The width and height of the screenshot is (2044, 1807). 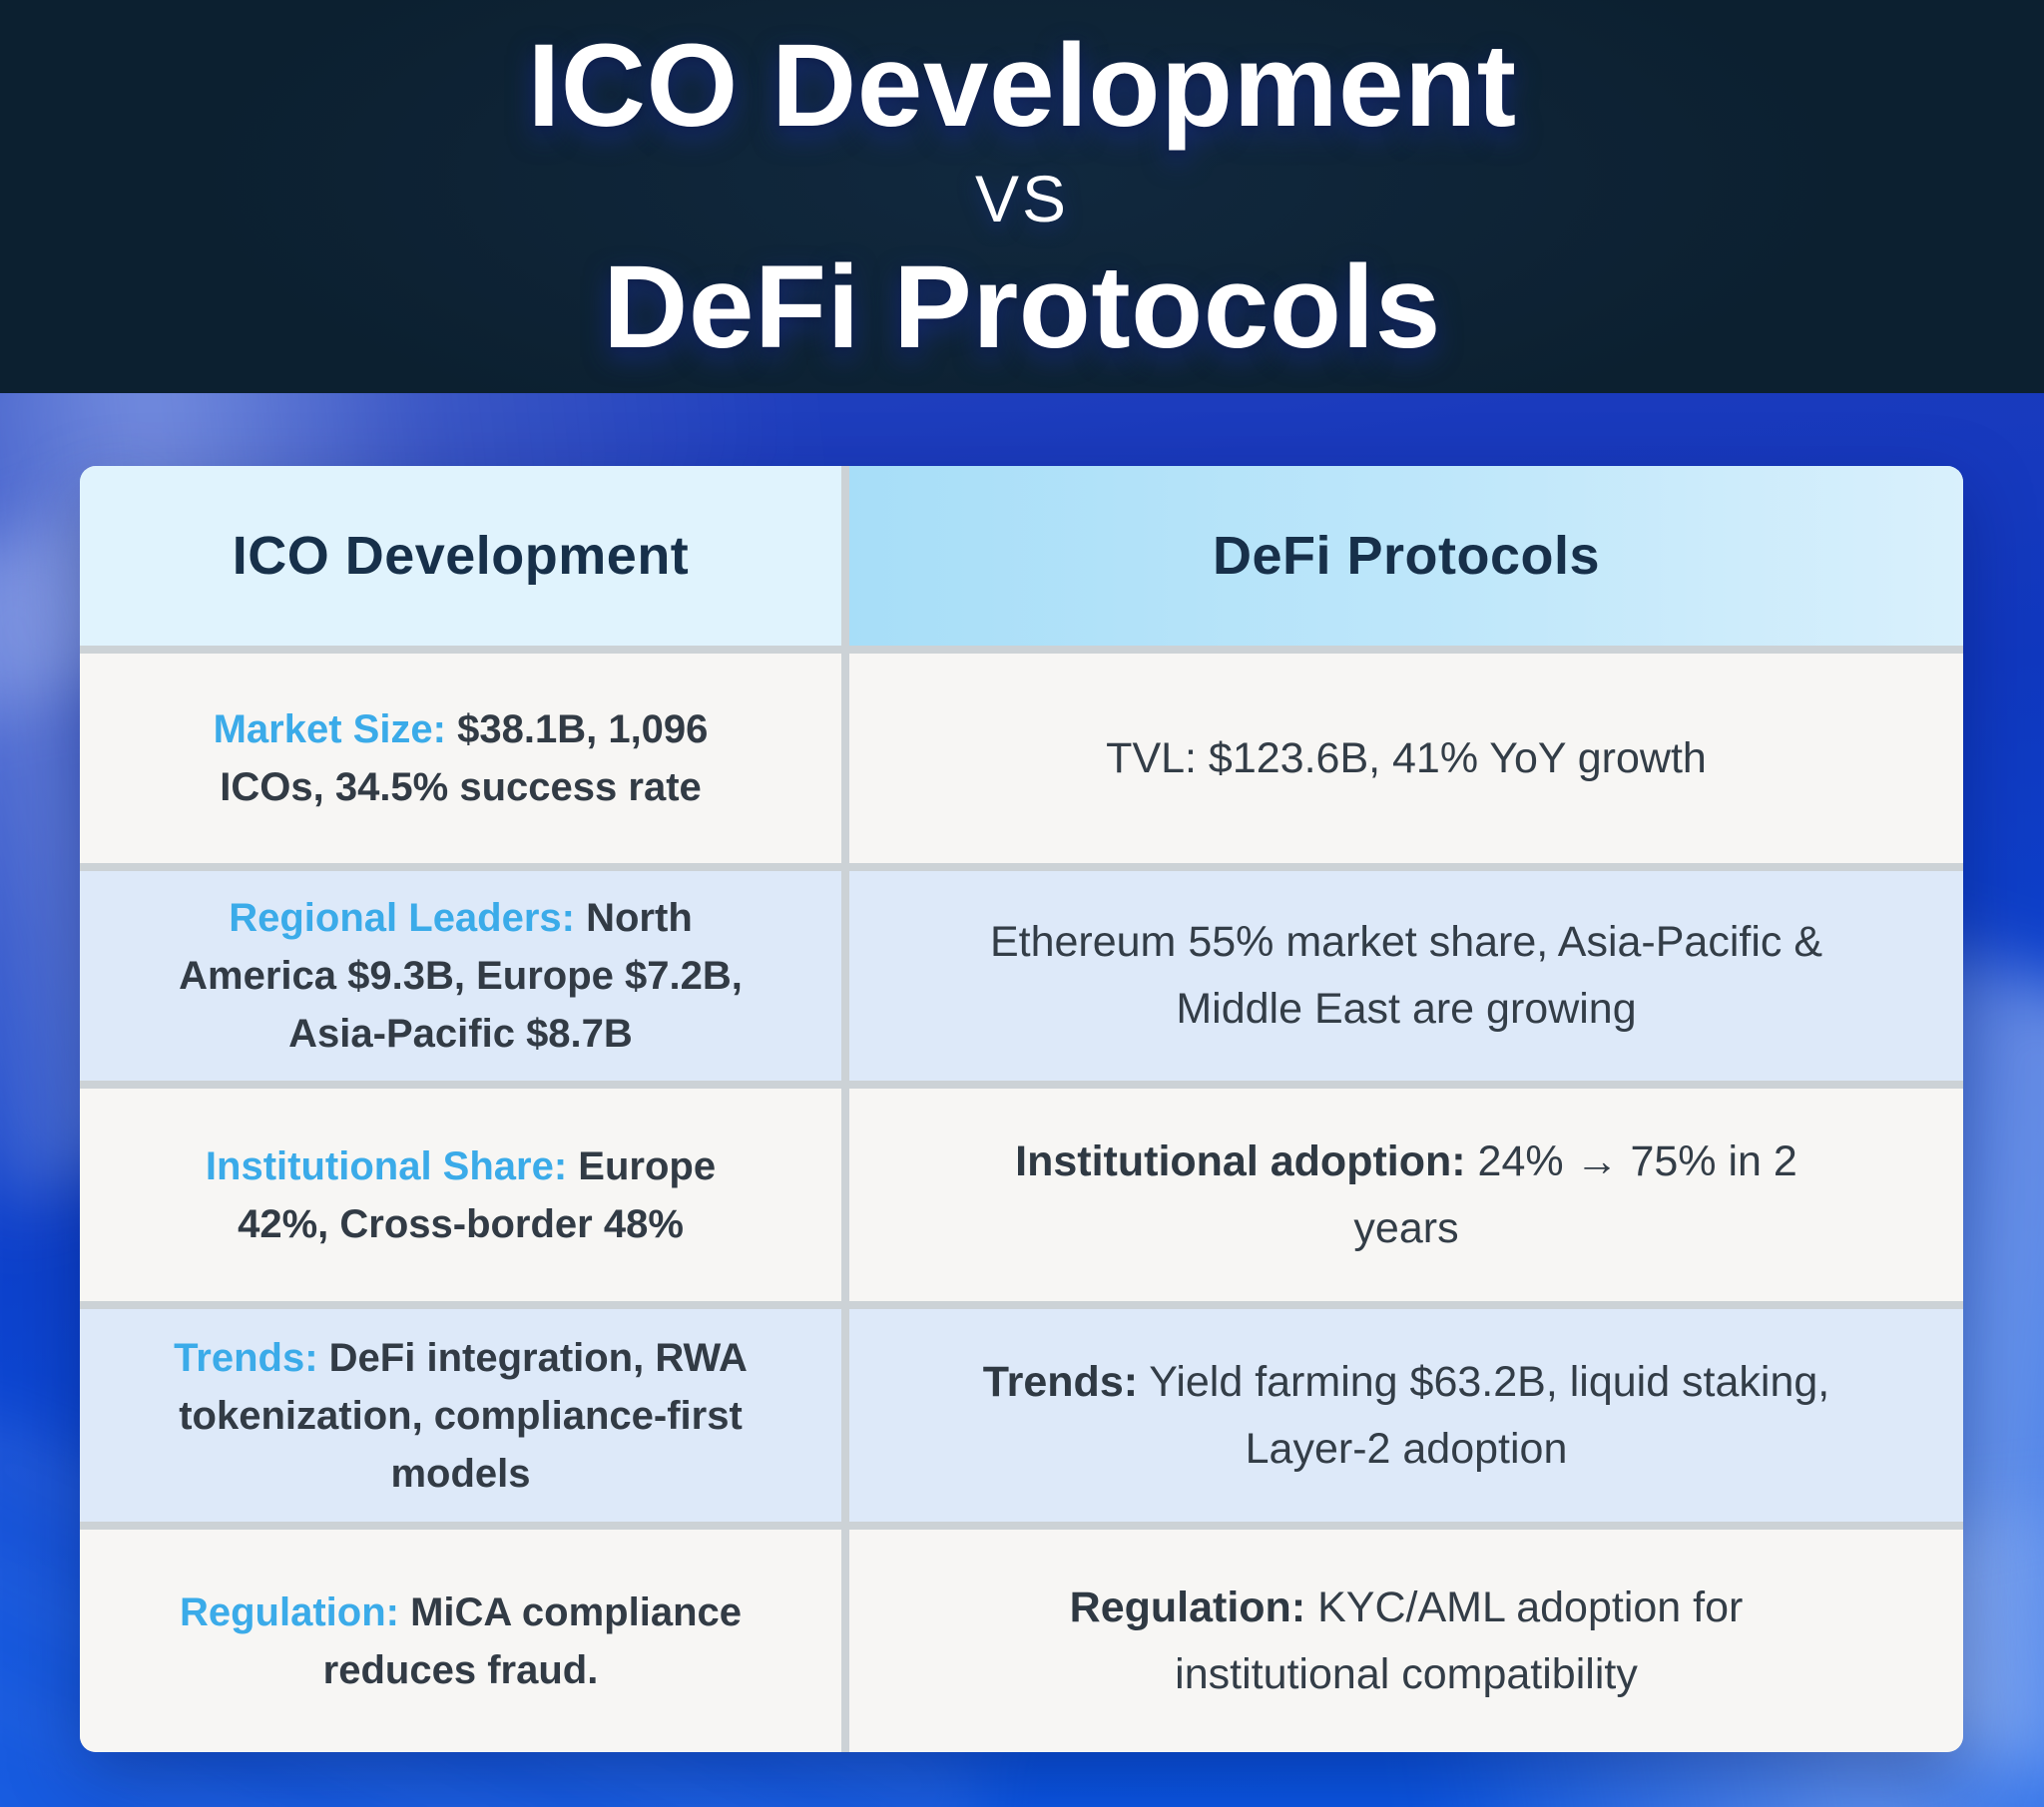 What do you see at coordinates (477, 1194) in the screenshot?
I see `cell-value: Europe 42%, Cross-border 48%` at bounding box center [477, 1194].